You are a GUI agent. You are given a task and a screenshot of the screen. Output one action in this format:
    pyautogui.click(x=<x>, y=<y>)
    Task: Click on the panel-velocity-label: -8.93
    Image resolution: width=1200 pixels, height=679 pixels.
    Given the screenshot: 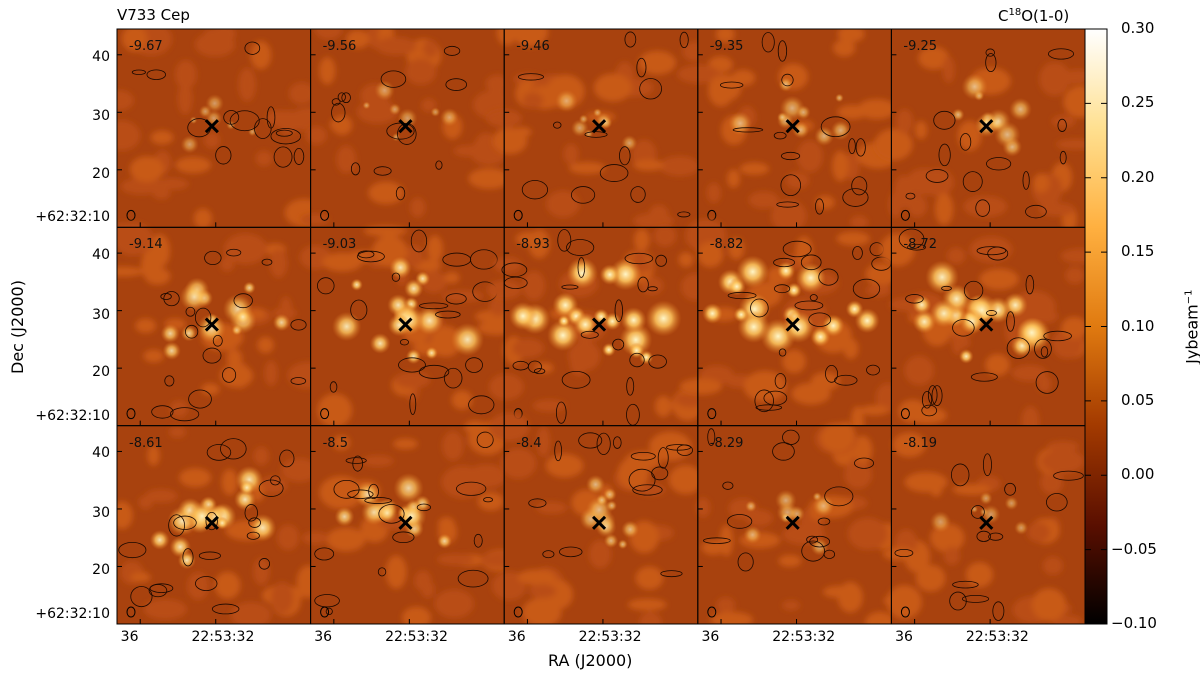 What is the action you would take?
    pyautogui.click(x=533, y=245)
    